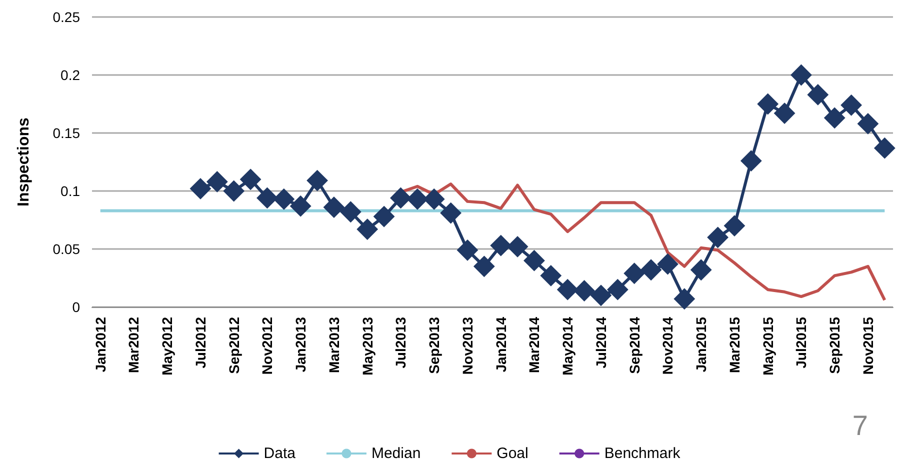  I want to click on legend-label: Median, so click(396, 453).